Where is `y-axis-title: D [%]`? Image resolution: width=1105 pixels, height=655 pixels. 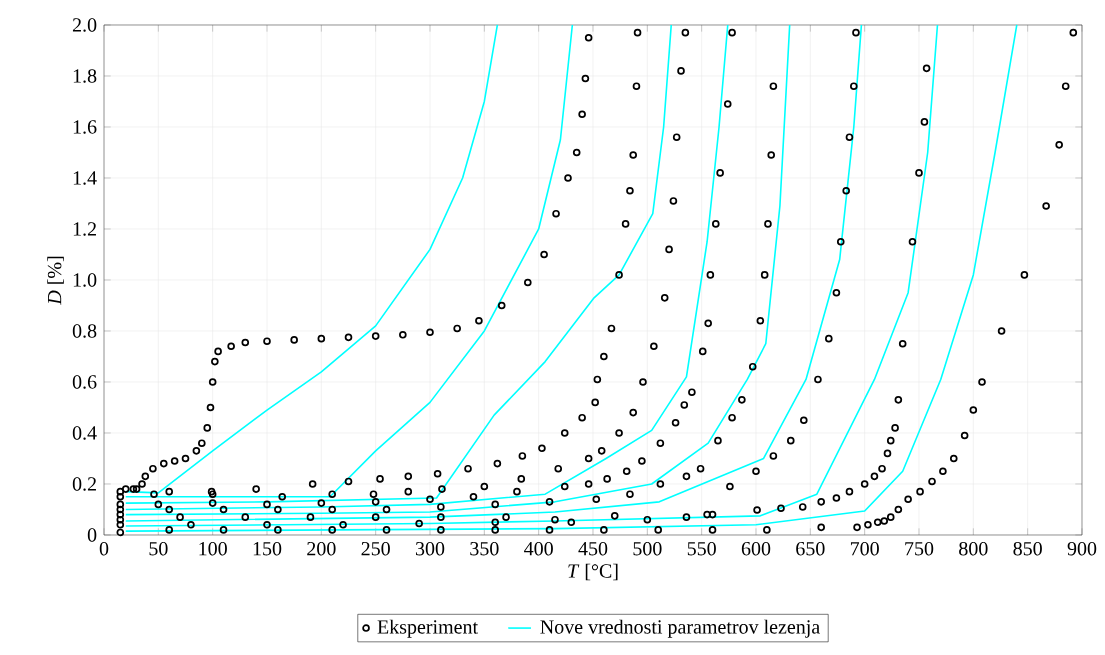 y-axis-title: D [%] is located at coordinates (55, 280).